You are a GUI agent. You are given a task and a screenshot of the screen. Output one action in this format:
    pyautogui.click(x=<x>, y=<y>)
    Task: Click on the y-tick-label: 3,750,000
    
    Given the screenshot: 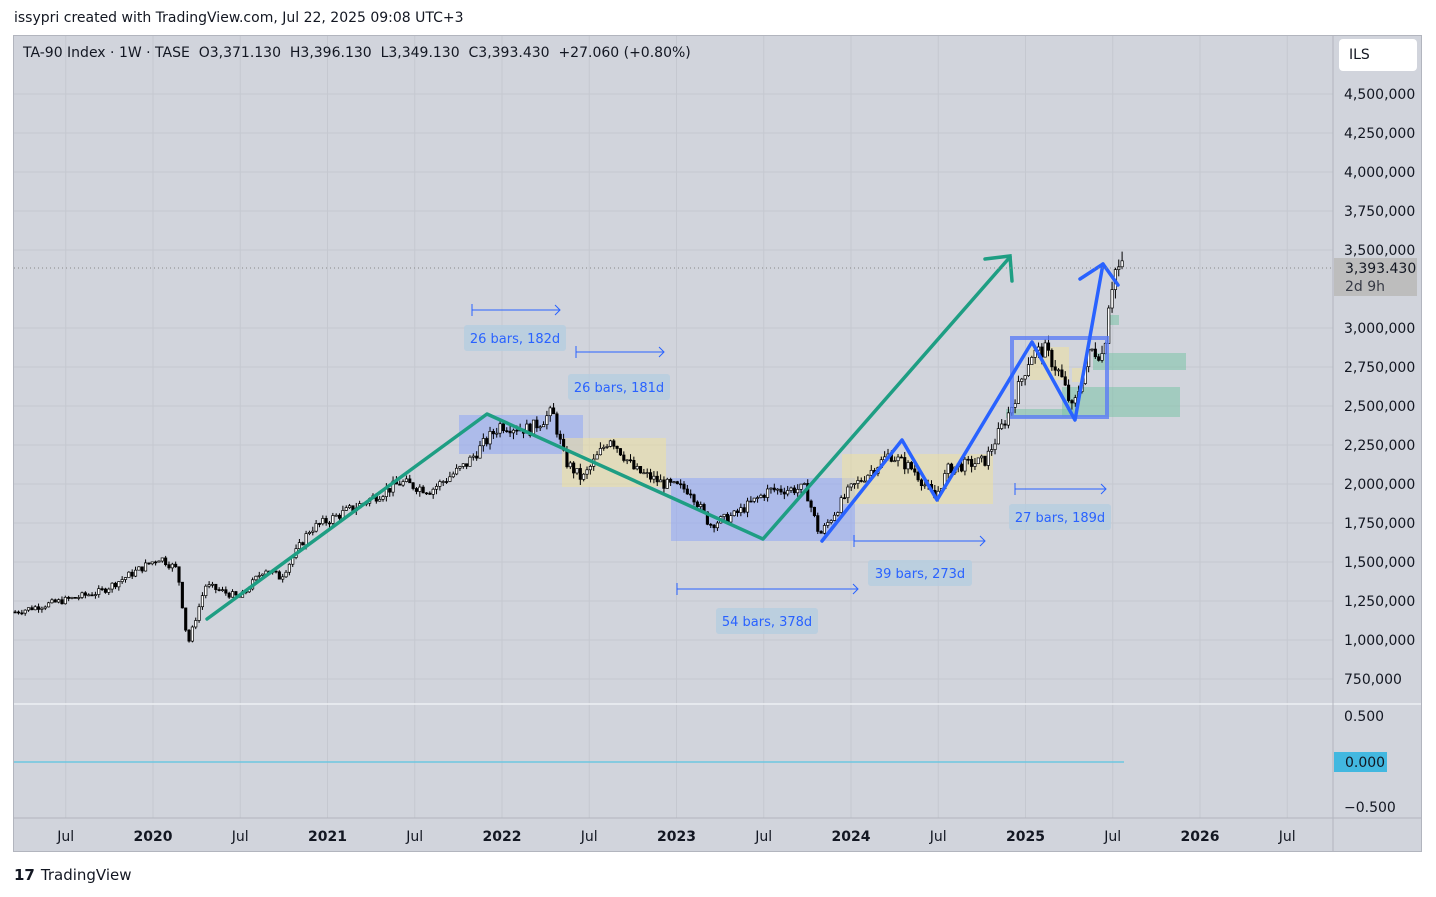 What is the action you would take?
    pyautogui.click(x=1379, y=212)
    